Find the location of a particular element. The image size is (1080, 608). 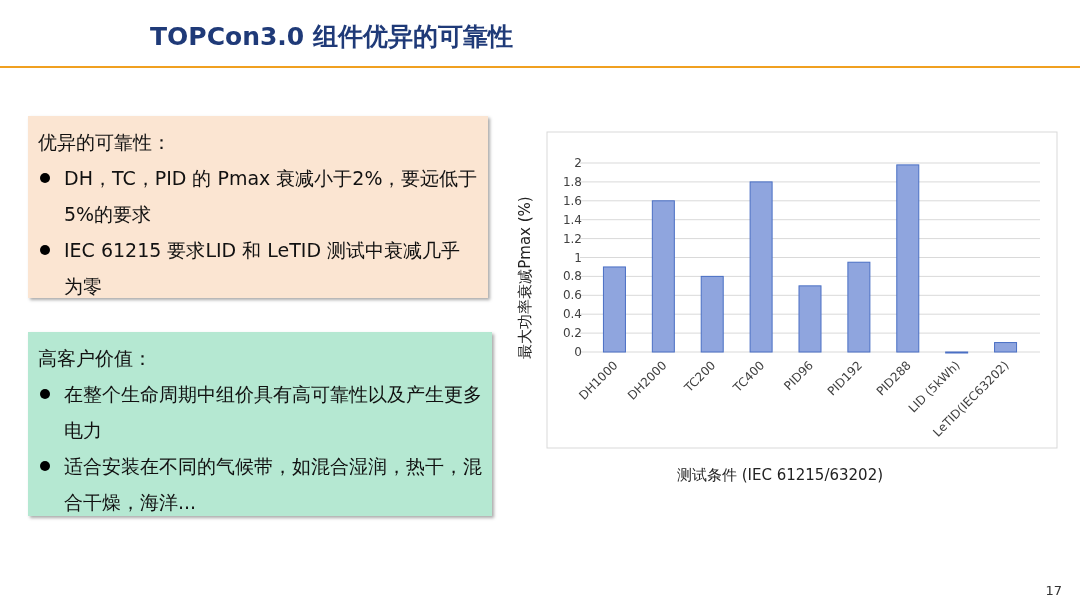

y-tick-label: 1.8 is located at coordinates (572, 181).